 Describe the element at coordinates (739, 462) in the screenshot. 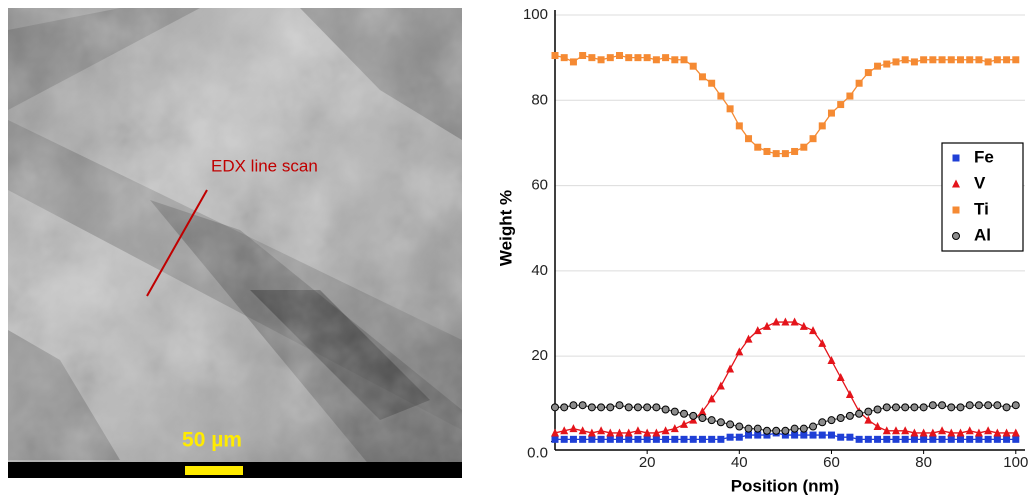

I see `x-tick-label: 40` at that location.